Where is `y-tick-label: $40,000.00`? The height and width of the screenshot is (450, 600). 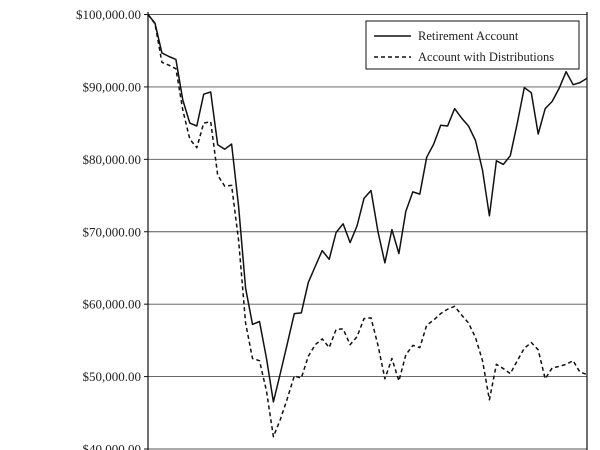
y-tick-label: $40,000.00 is located at coordinates (112, 446).